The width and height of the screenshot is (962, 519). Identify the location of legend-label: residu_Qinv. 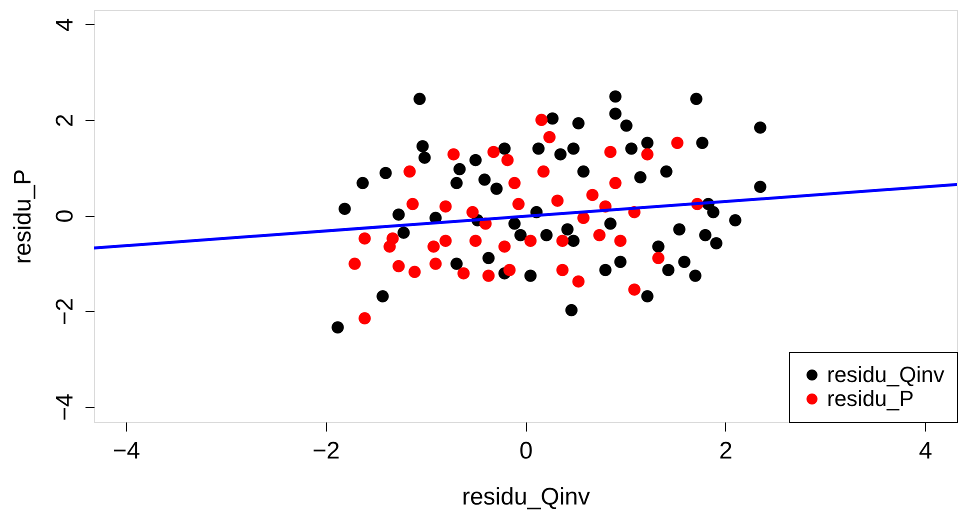
(885, 374).